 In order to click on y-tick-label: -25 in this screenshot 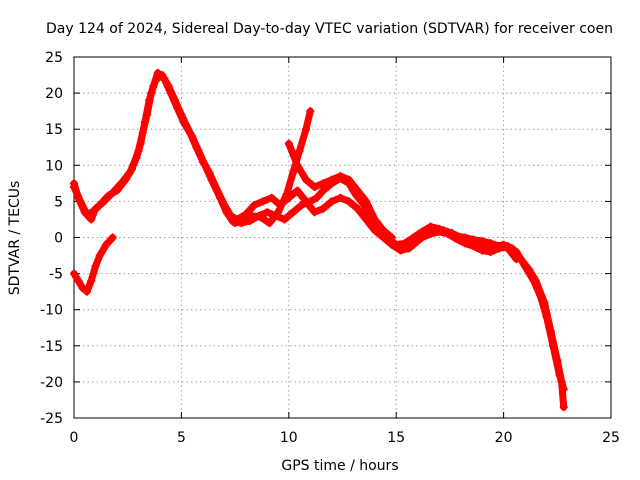, I will do `click(51, 419)`.